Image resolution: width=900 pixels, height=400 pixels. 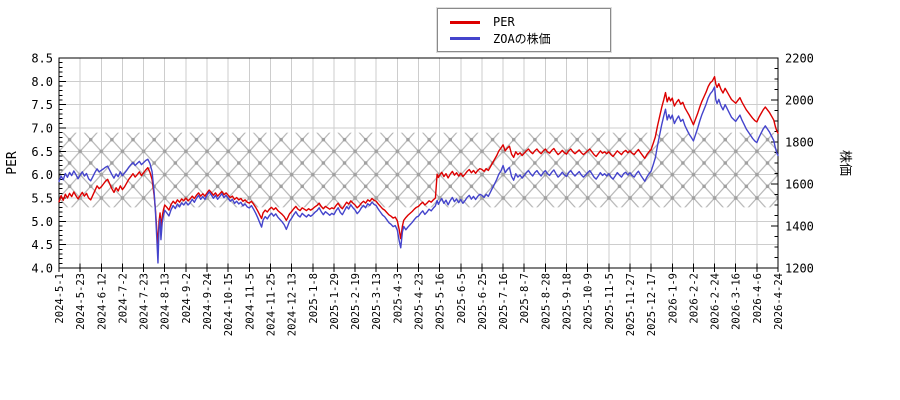 What do you see at coordinates (462, 298) in the screenshot?
I see `x-tick-label: 2025-6-5` at bounding box center [462, 298].